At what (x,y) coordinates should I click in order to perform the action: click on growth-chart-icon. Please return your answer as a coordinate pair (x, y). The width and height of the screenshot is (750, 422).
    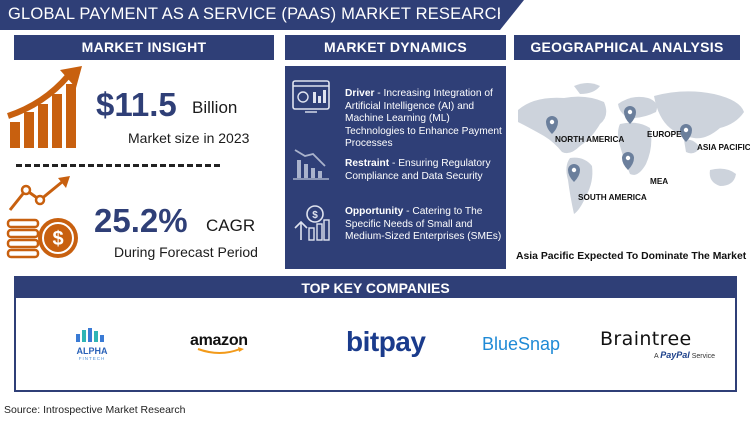
    Looking at the image, I should click on (44, 107).